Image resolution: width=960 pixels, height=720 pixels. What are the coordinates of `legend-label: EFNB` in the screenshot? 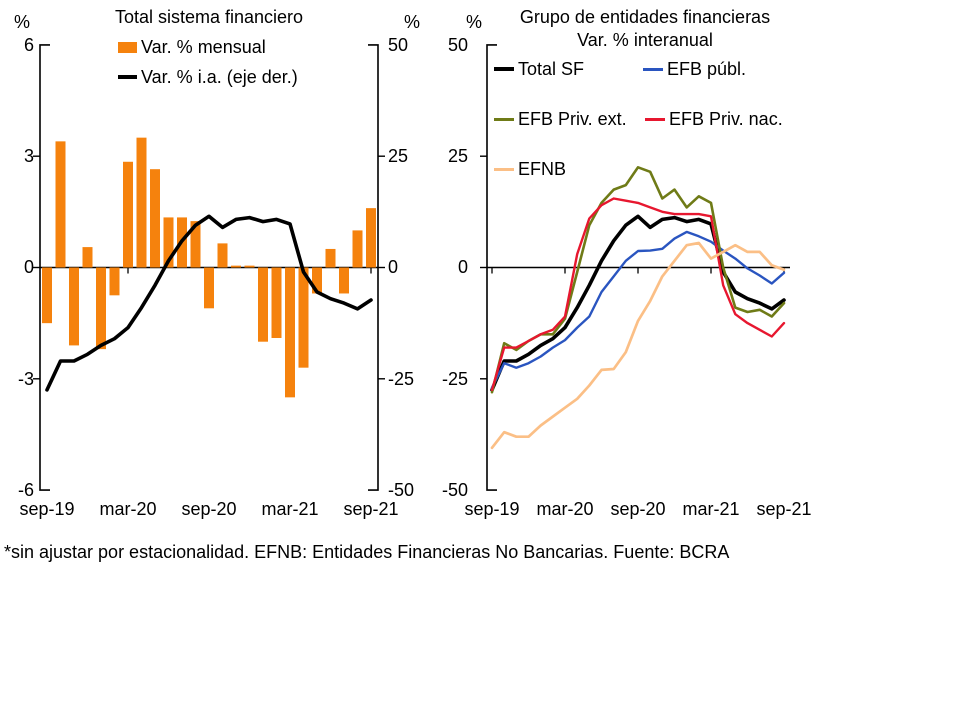 It's located at (542, 168).